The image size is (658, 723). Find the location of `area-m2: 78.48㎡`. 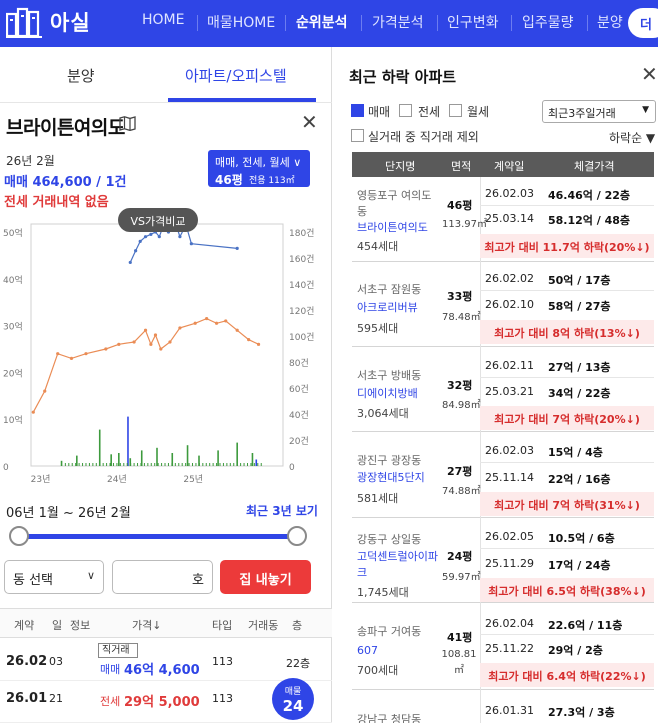

area-m2: 78.48㎡ is located at coordinates (461, 317).